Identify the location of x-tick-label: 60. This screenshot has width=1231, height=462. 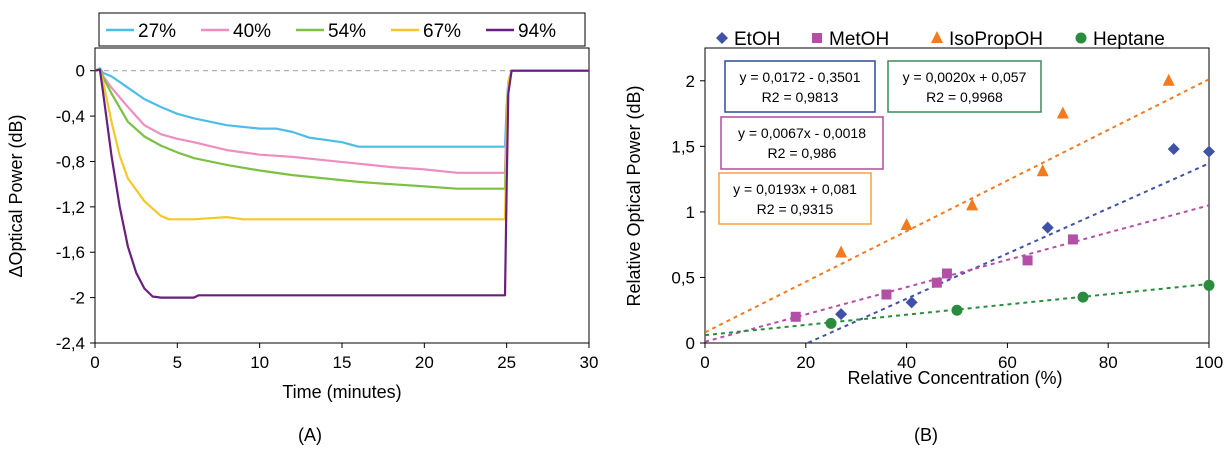
(1007, 362).